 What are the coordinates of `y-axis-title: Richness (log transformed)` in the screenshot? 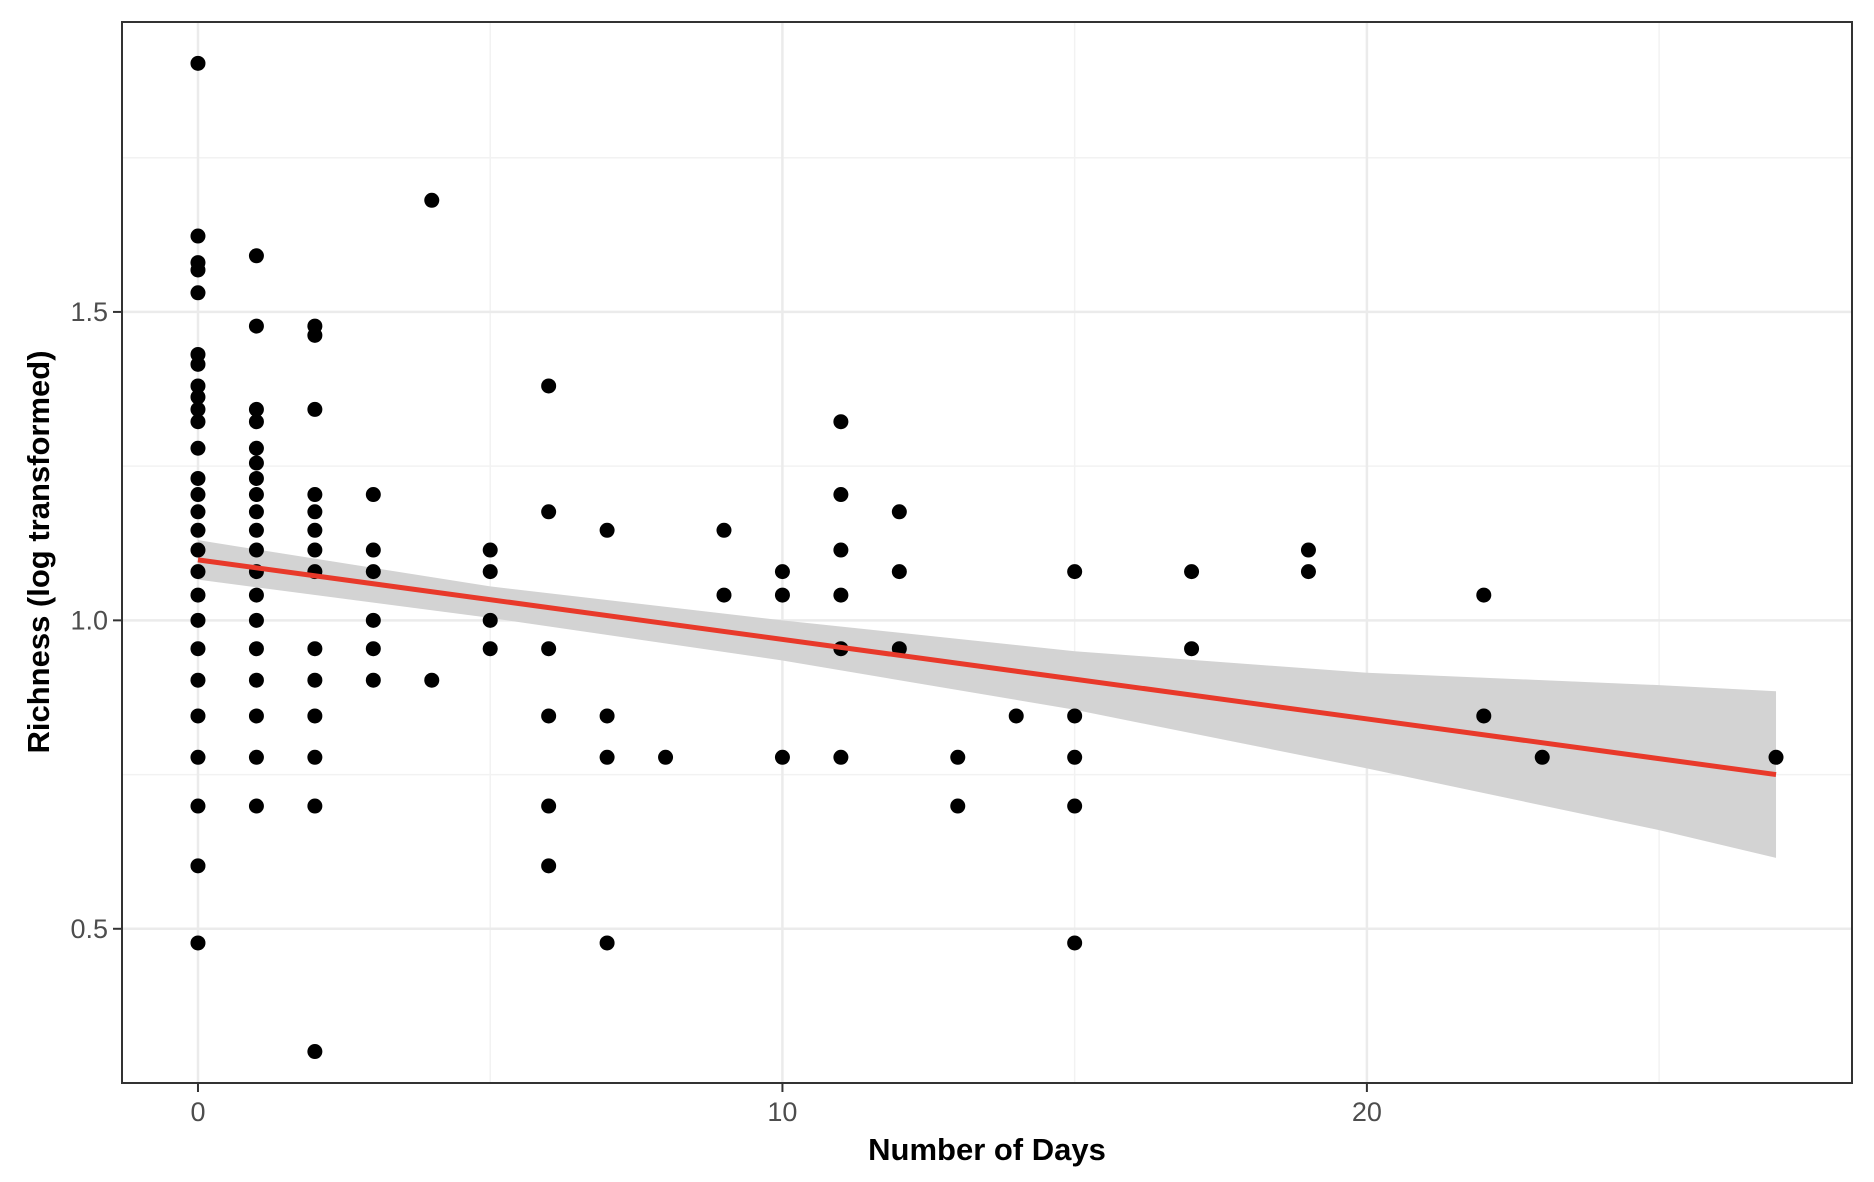 It's located at (38, 551).